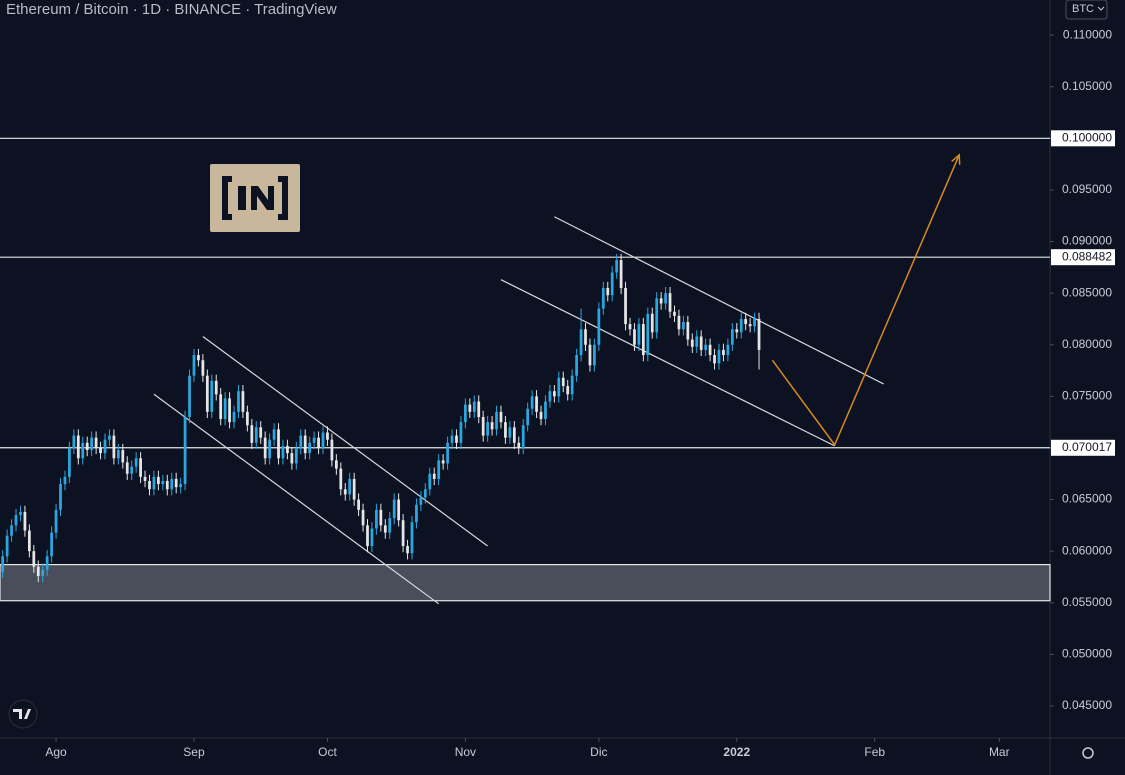 The height and width of the screenshot is (775, 1125). Describe the element at coordinates (1087, 550) in the screenshot. I see `y-tick-label: 0.060000` at that location.